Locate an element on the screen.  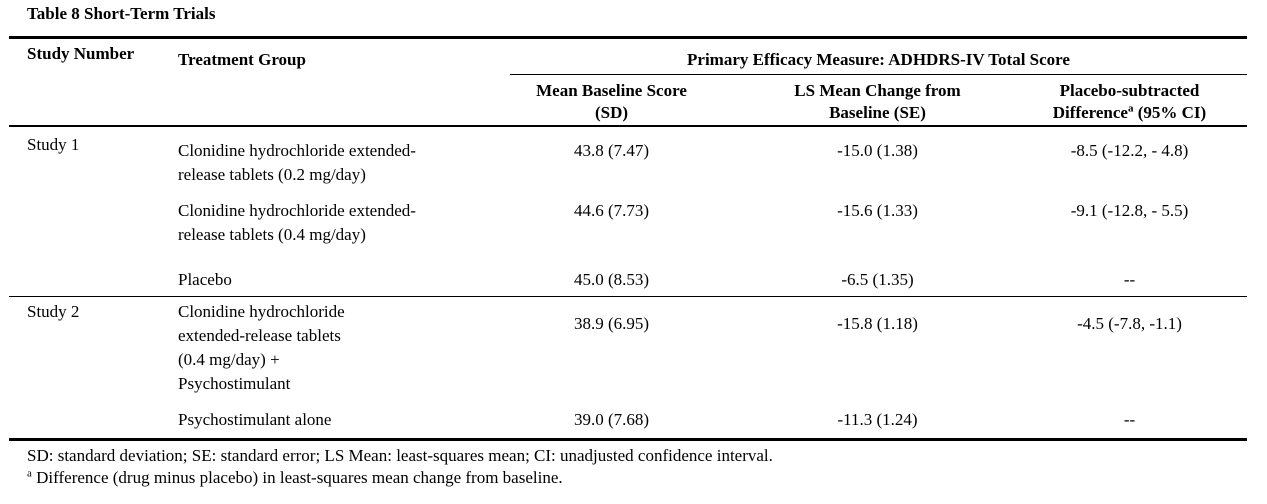
footnote-marker: a is located at coordinates (1130, 108).